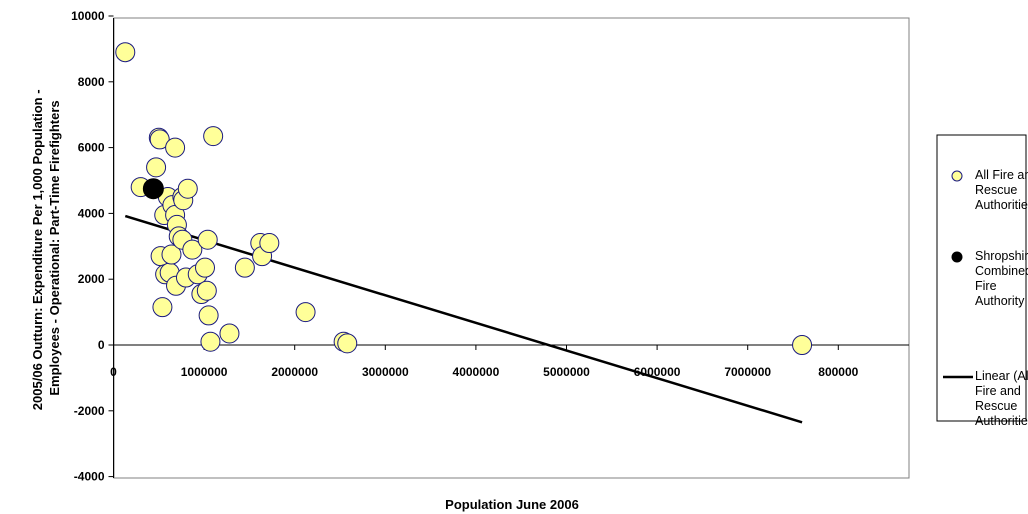  What do you see at coordinates (294, 372) in the screenshot?
I see `x-tick-label: 2000000` at bounding box center [294, 372].